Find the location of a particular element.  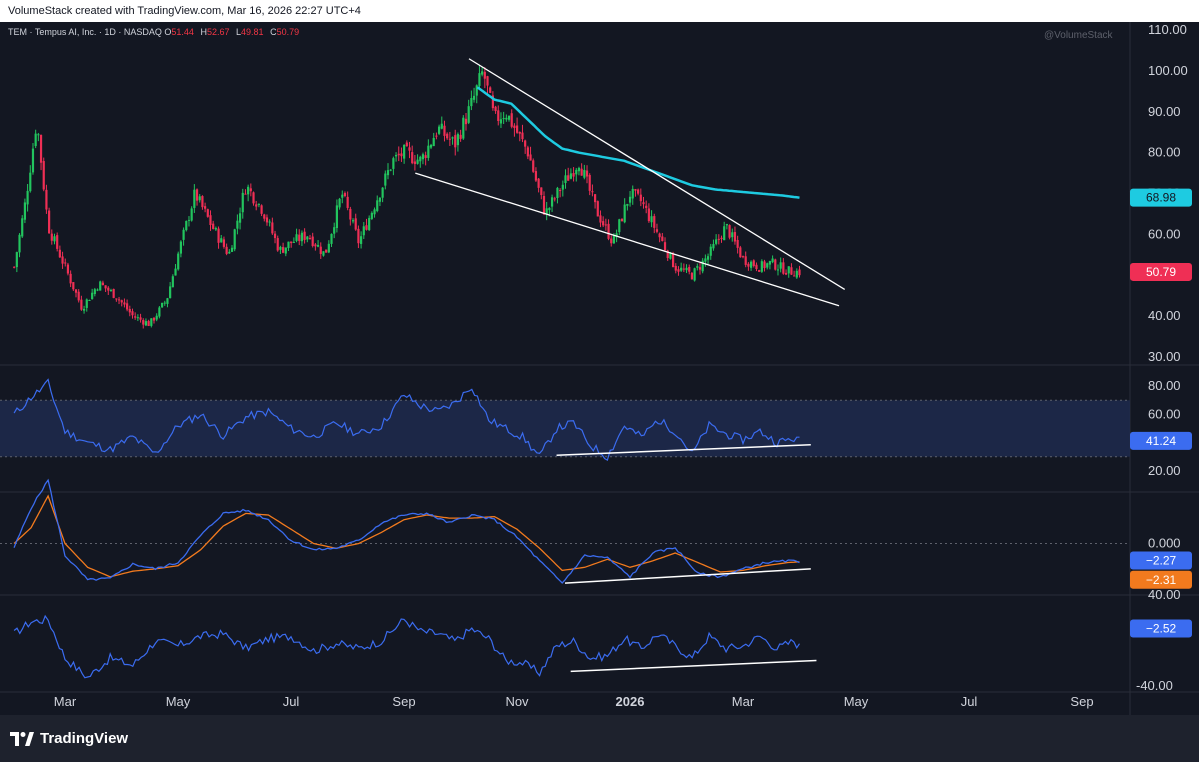

macd-line is located at coordinates (406, 531).